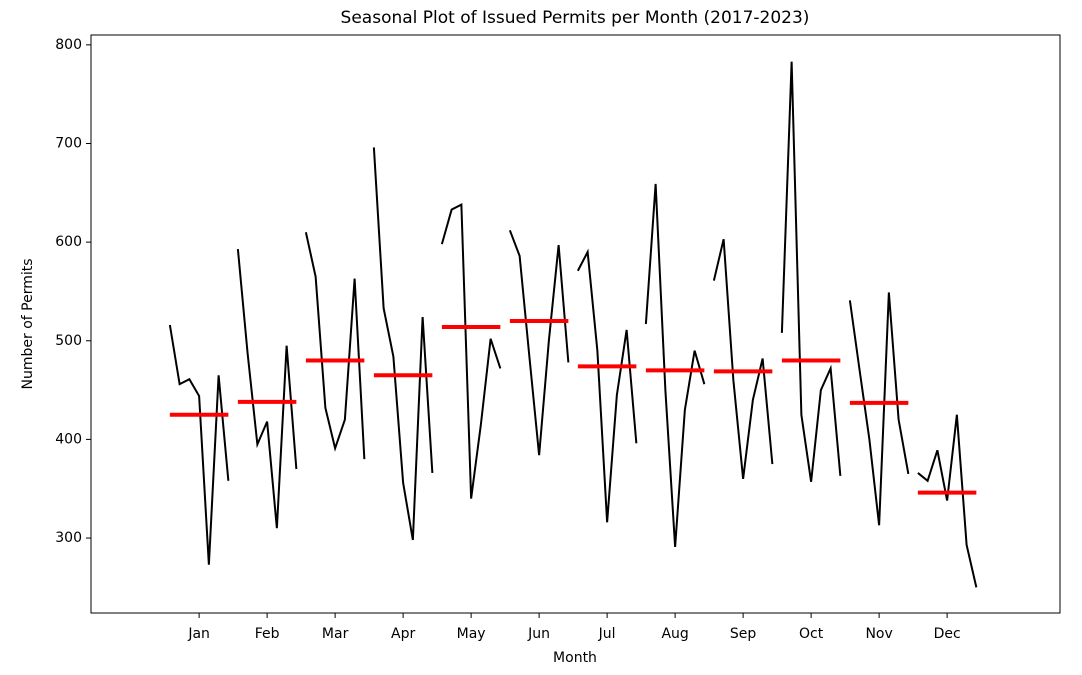  Describe the element at coordinates (267, 634) in the screenshot. I see `x-tick-label: Feb` at that location.